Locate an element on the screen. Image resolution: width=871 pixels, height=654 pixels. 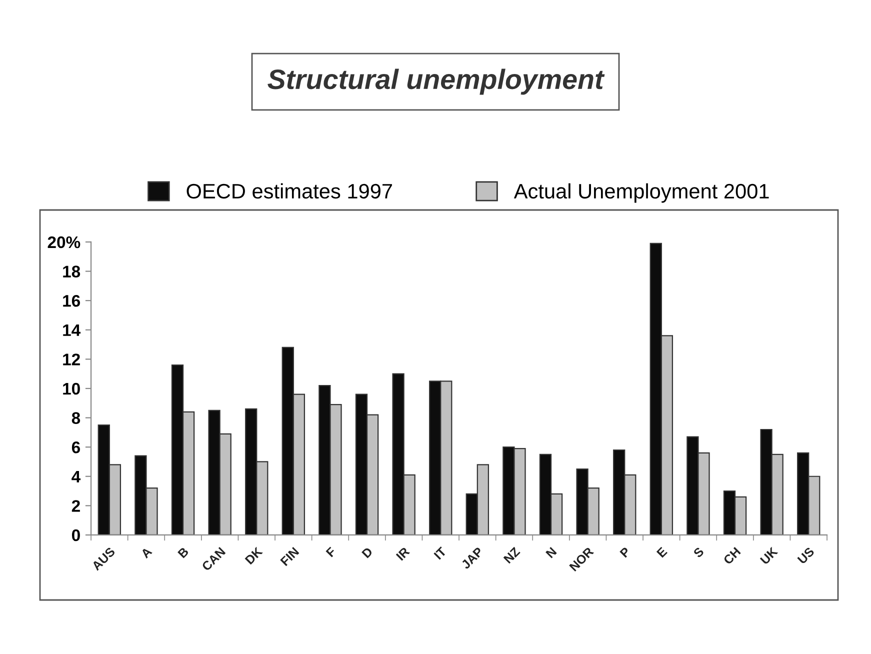
y-tick-label: 18 is located at coordinates (71, 272).